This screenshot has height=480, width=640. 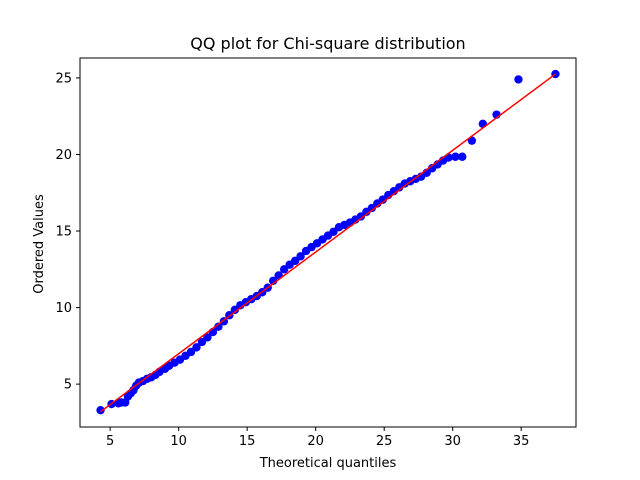 What do you see at coordinates (178, 441) in the screenshot?
I see `x-tick-label: 10` at bounding box center [178, 441].